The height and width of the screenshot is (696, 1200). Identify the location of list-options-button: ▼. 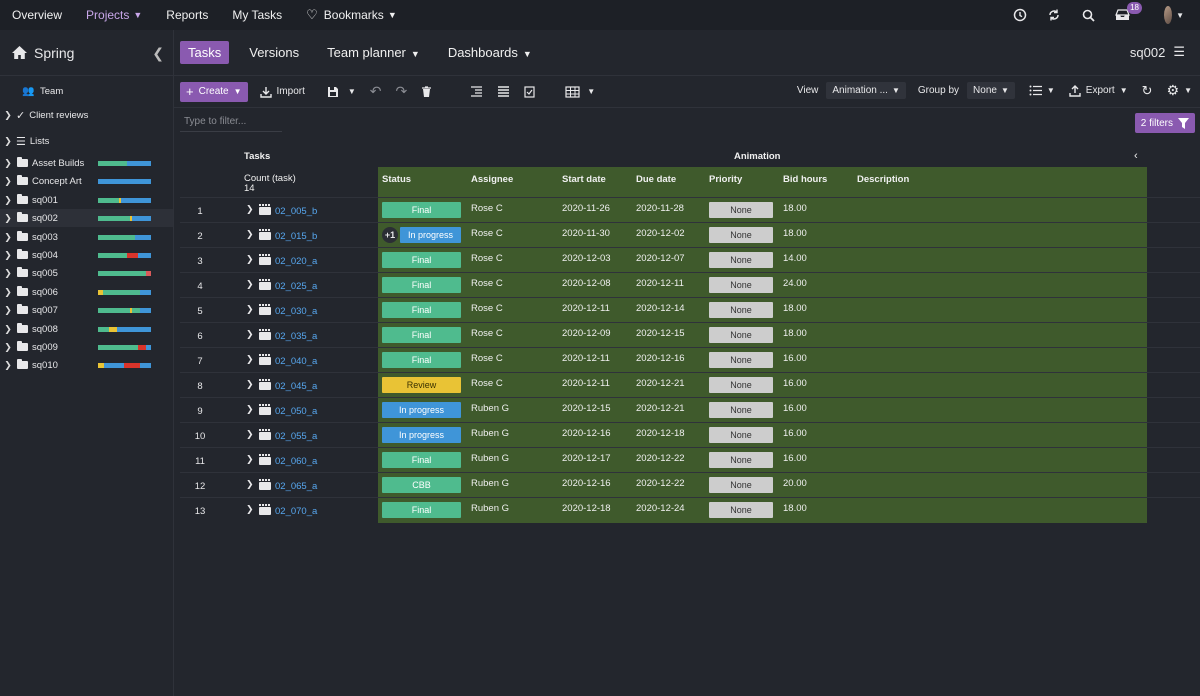
(1042, 90).